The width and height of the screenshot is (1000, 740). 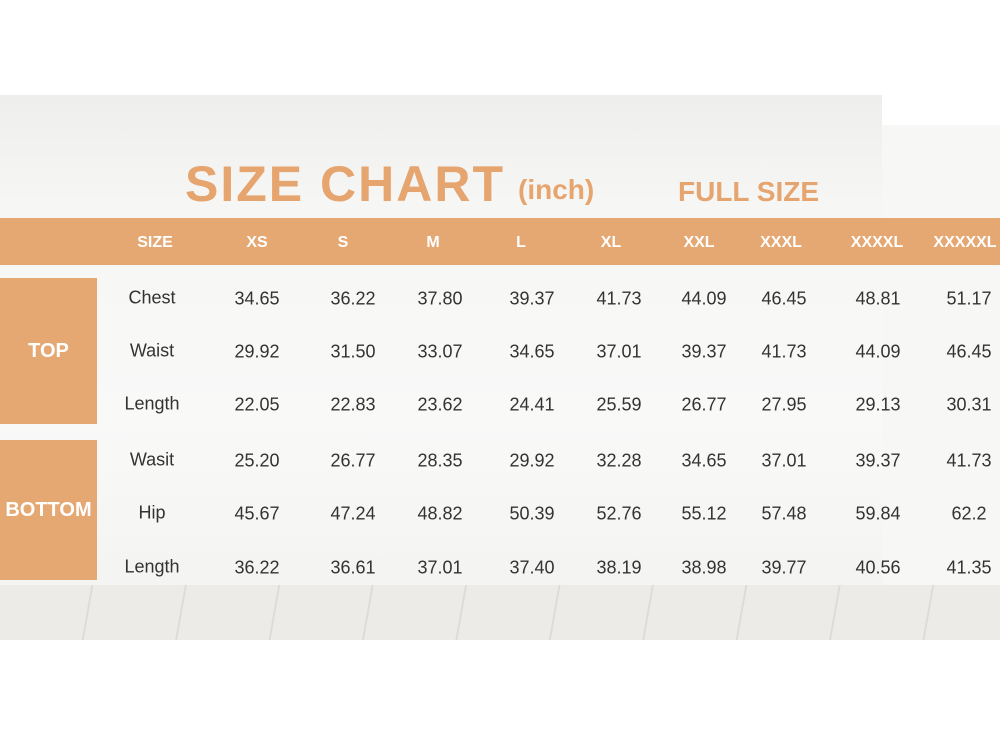 I want to click on column-header-size: SIZE, so click(x=155, y=242).